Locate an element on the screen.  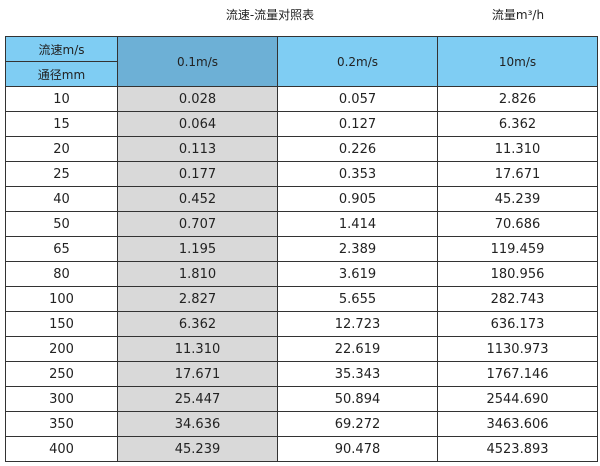
diameter-cell: 150 is located at coordinates (61, 324).